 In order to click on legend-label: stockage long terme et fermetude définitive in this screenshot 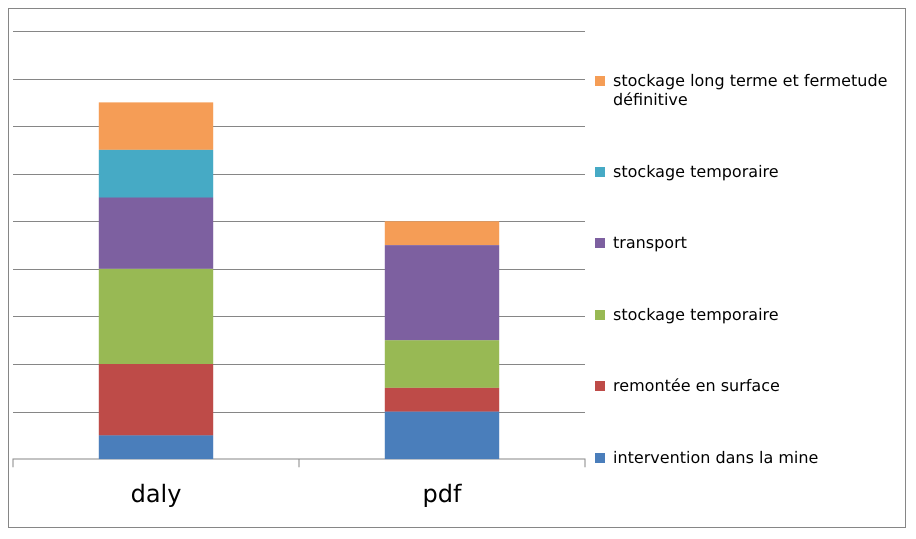, I will do `click(750, 90)`.